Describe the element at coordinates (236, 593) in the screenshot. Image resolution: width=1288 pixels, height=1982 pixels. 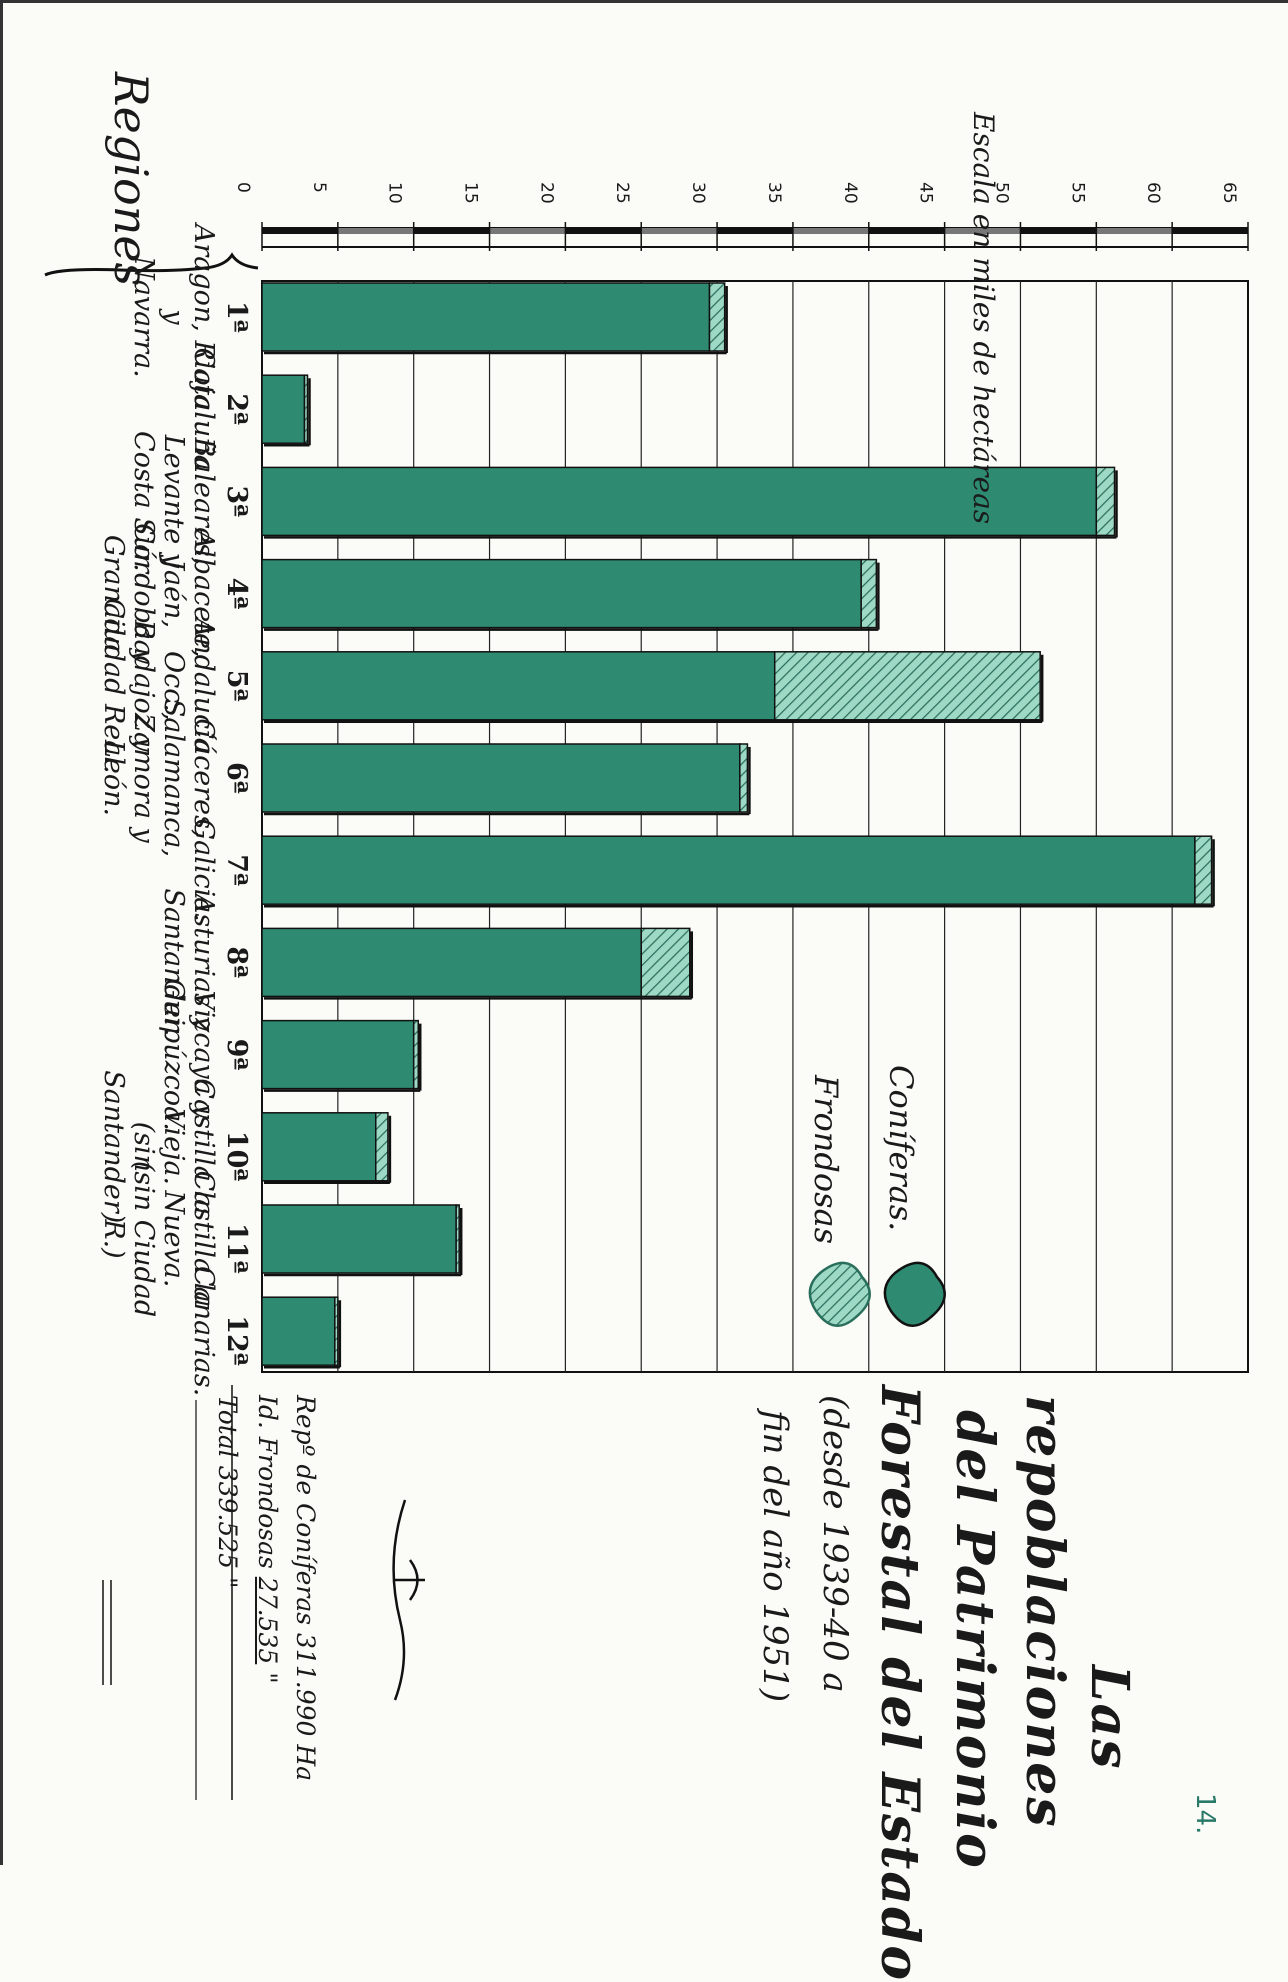
I see `region-ordinal: 4ª` at that location.